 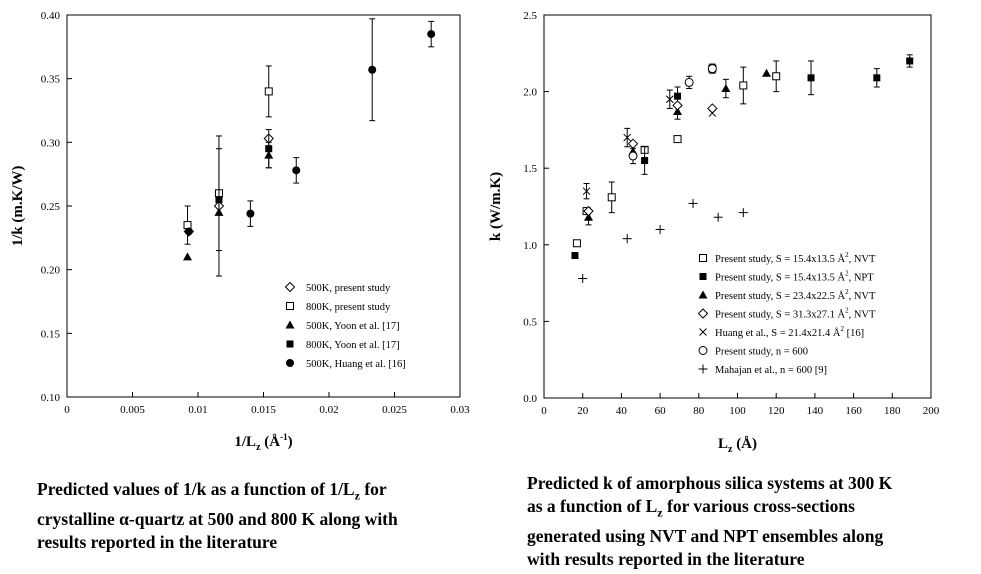 I want to click on x-tick-label: 200, so click(x=931, y=411).